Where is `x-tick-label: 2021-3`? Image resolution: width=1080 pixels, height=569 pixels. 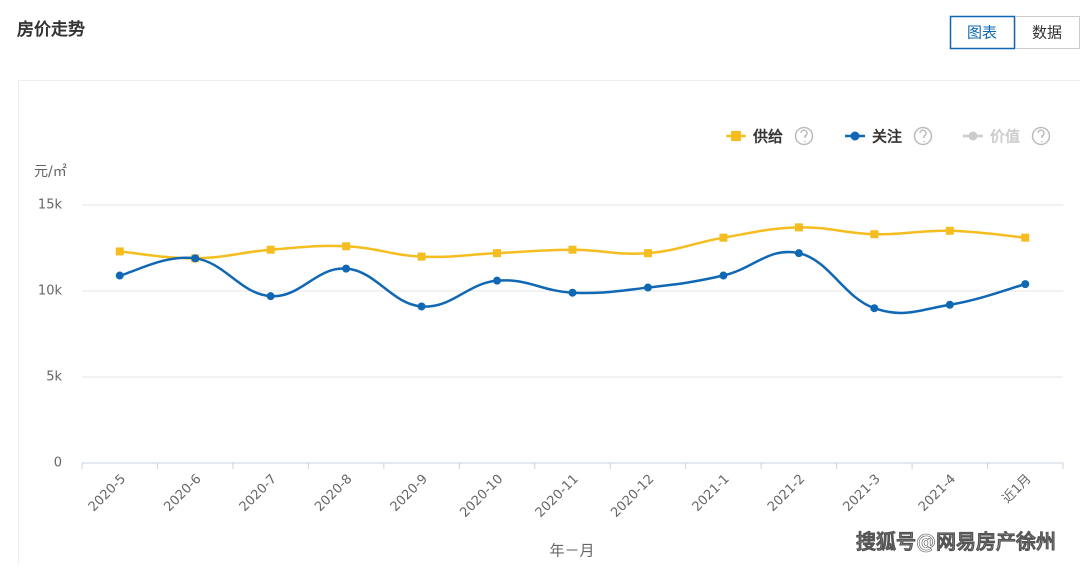
x-tick-label: 2021-3 is located at coordinates (861, 493).